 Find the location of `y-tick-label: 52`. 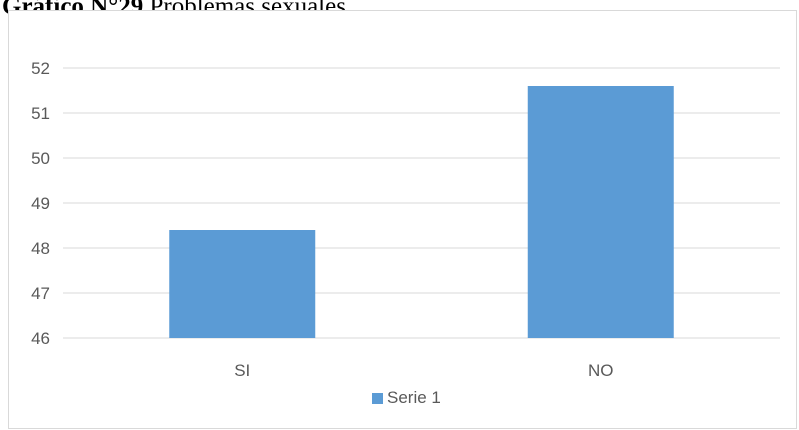

y-tick-label: 52 is located at coordinates (40, 68).